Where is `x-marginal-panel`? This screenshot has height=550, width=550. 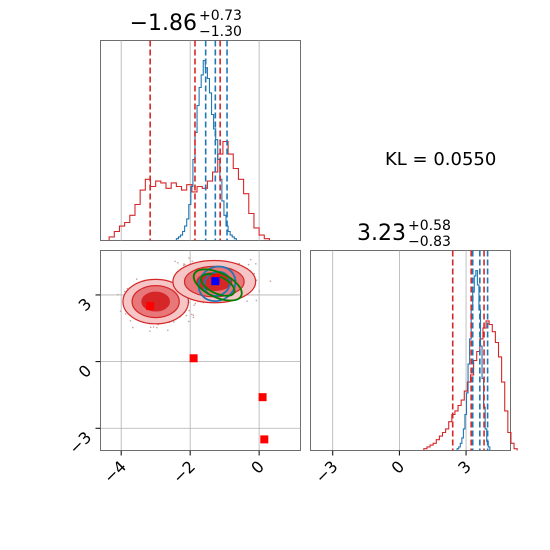
x-marginal-panel is located at coordinates (200, 140).